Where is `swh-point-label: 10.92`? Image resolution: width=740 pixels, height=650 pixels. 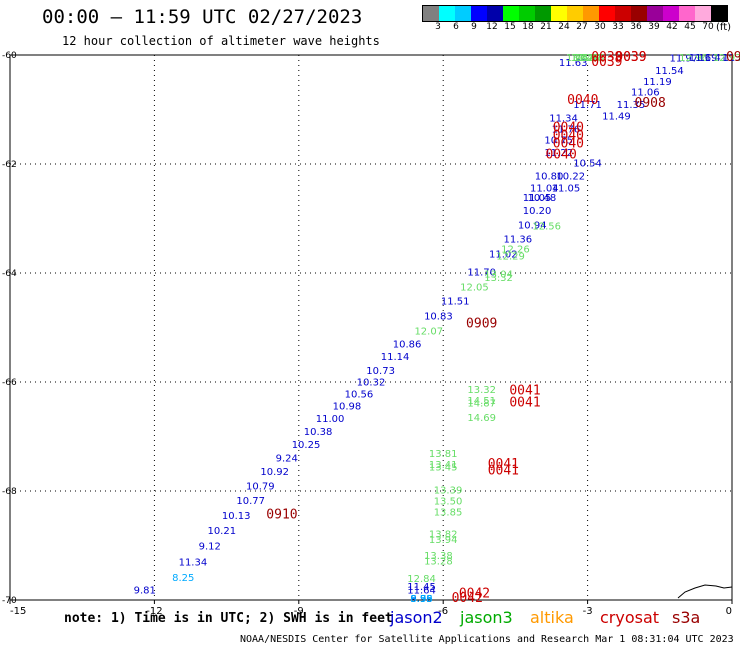 swh-point-label: 10.92 is located at coordinates (274, 472).